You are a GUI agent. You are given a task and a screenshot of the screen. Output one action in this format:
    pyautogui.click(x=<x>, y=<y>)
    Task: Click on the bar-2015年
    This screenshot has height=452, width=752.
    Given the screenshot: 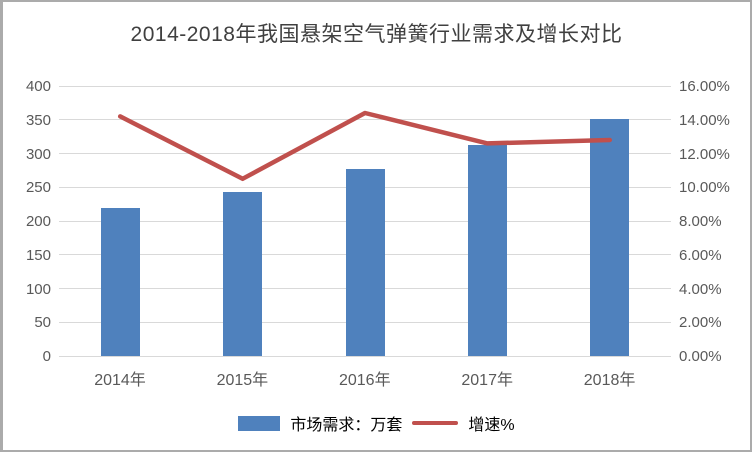 What is the action you would take?
    pyautogui.click(x=243, y=273)
    